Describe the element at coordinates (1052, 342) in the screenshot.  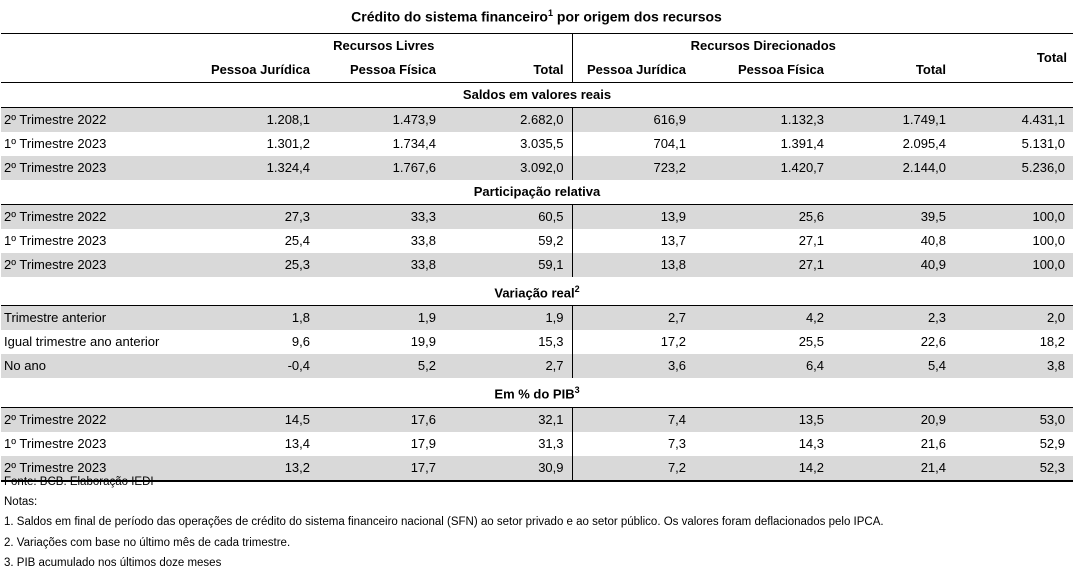
I see `table-cell: 18,2` at that location.